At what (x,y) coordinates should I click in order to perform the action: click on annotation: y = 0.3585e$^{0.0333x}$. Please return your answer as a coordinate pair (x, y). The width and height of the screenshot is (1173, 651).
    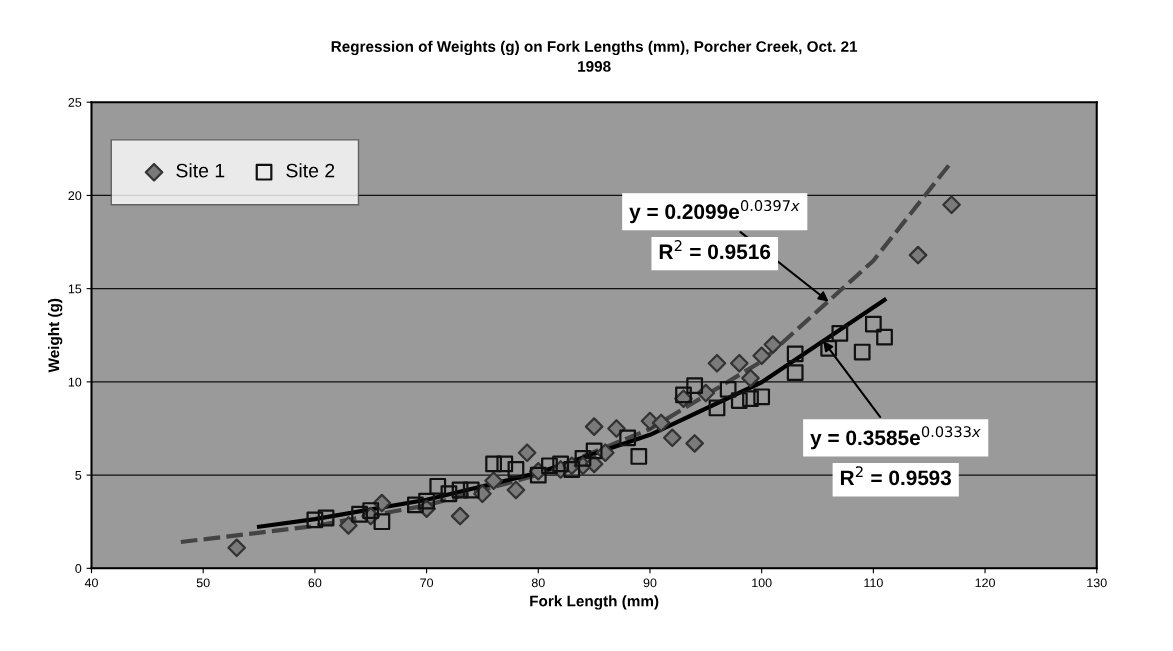
    Looking at the image, I should click on (895, 438).